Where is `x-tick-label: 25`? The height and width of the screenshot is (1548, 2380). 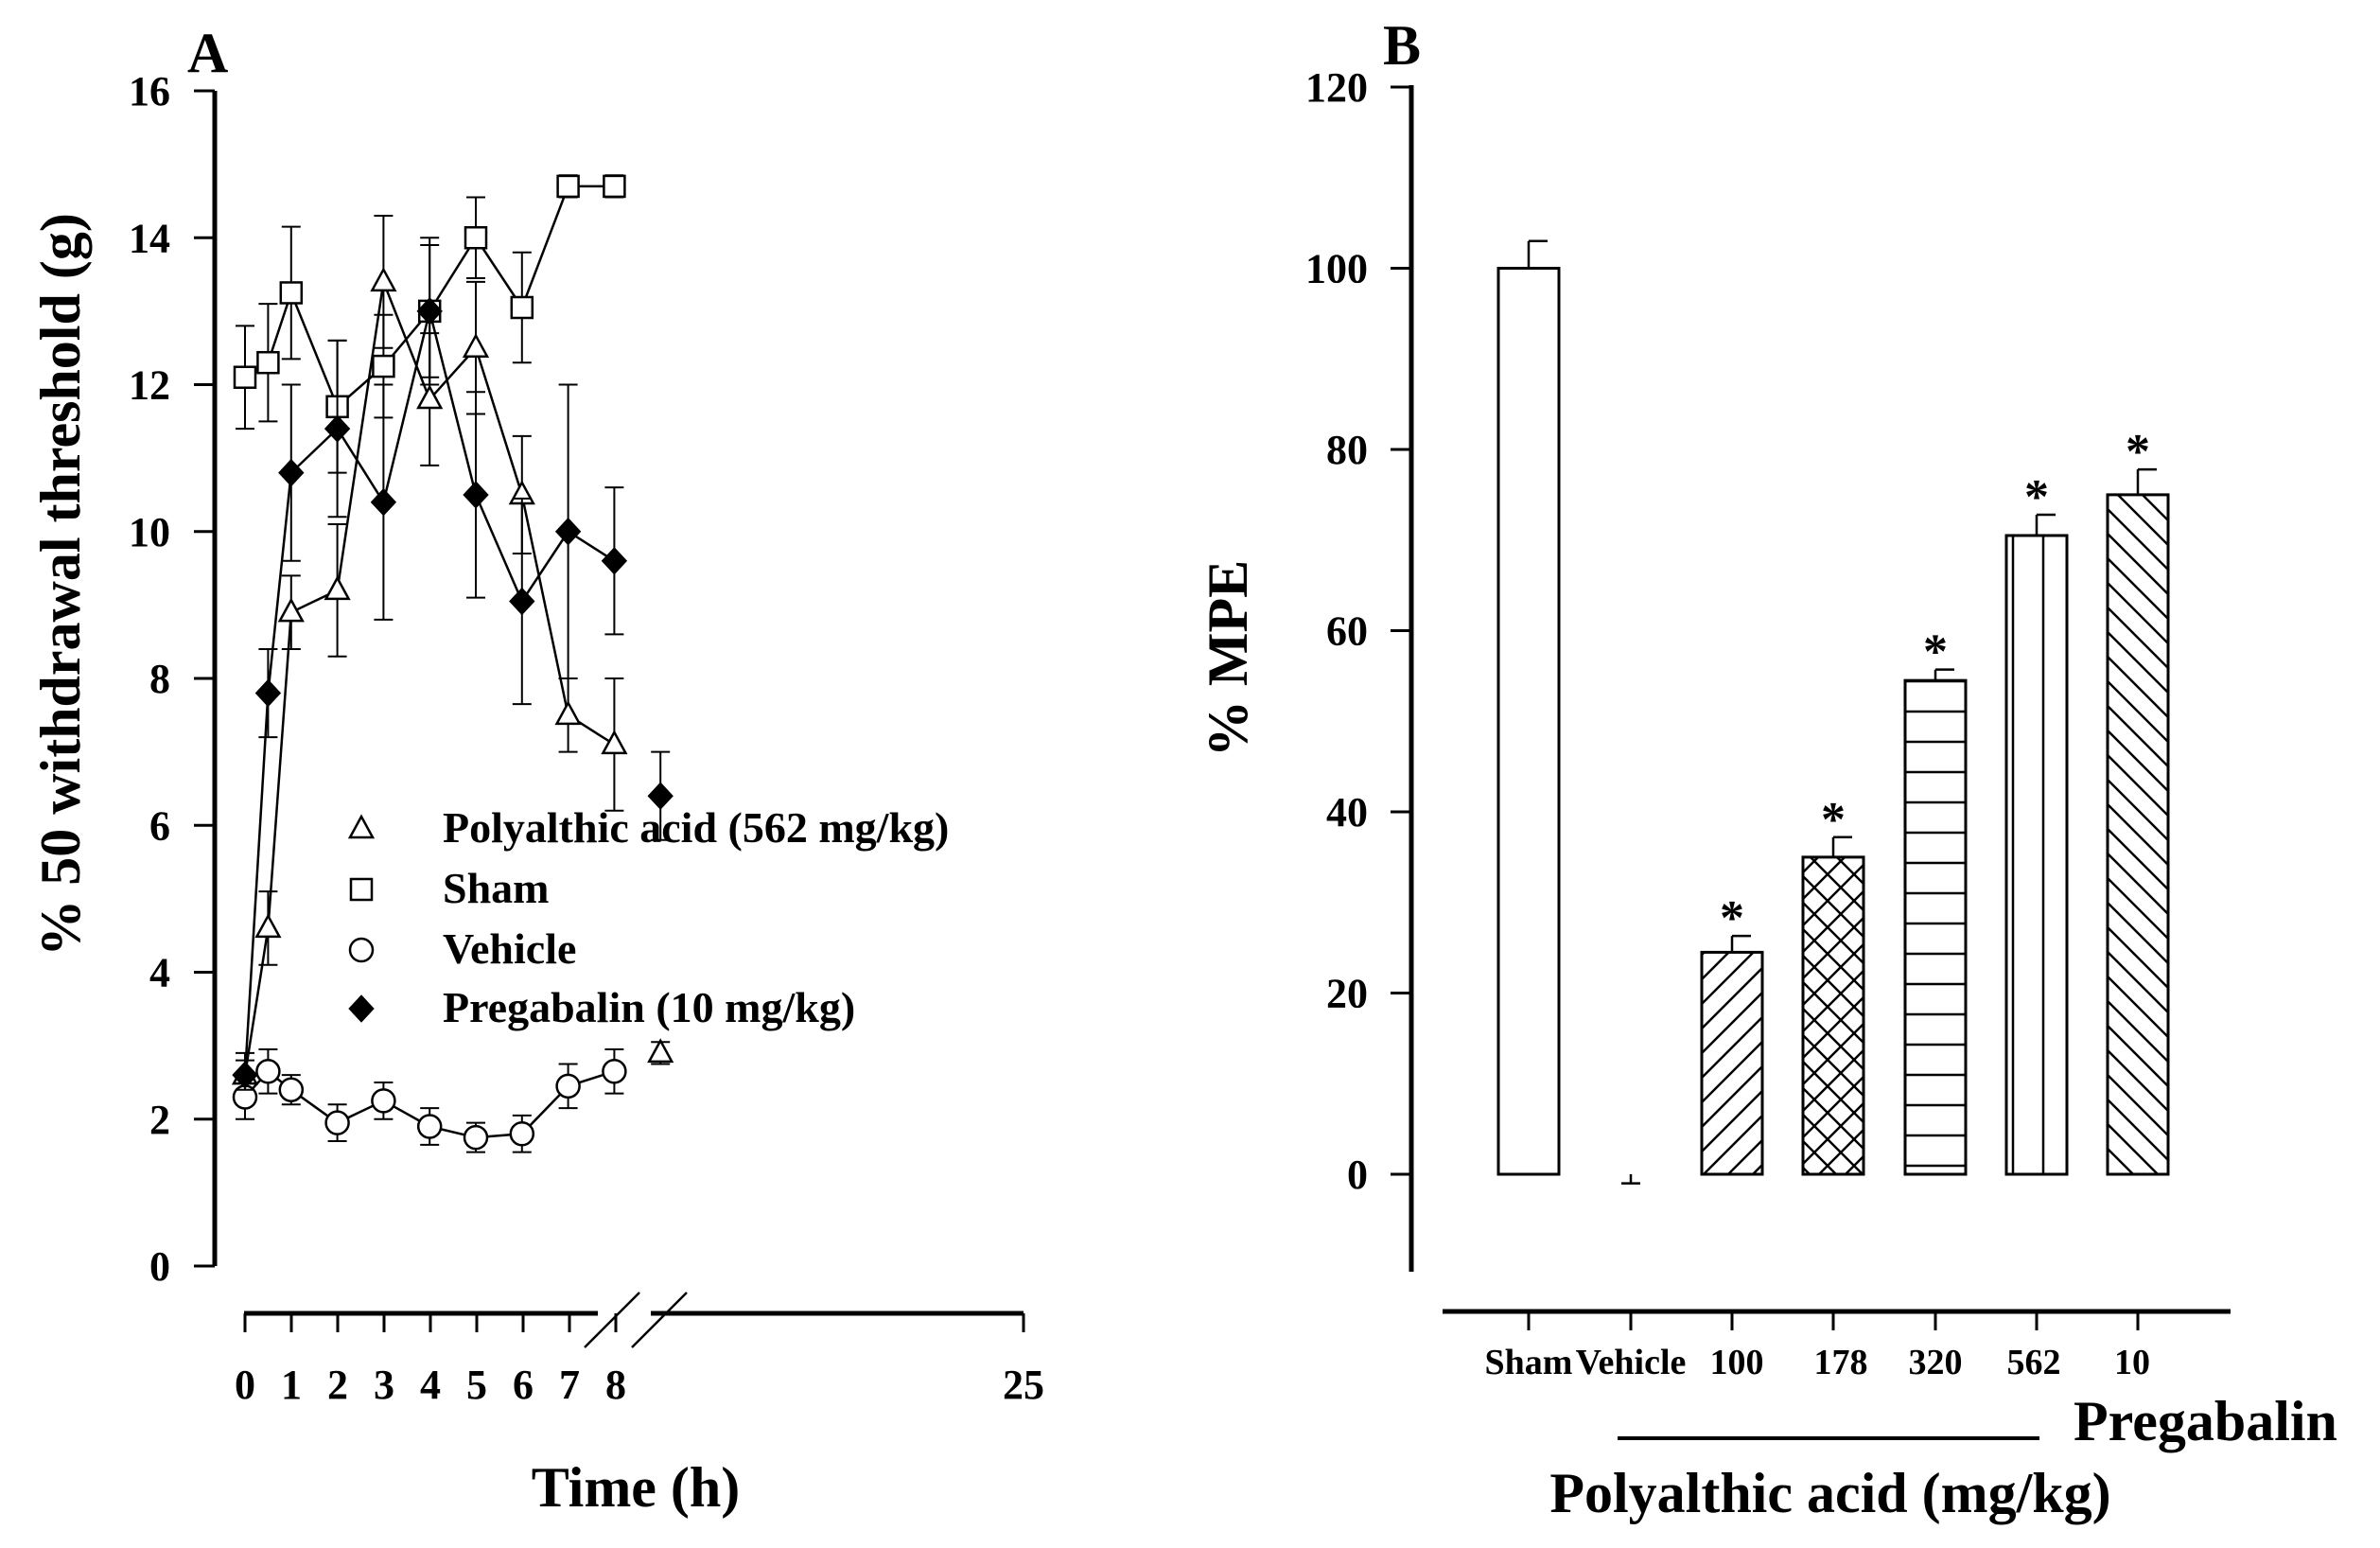
x-tick-label: 25 is located at coordinates (1023, 1385).